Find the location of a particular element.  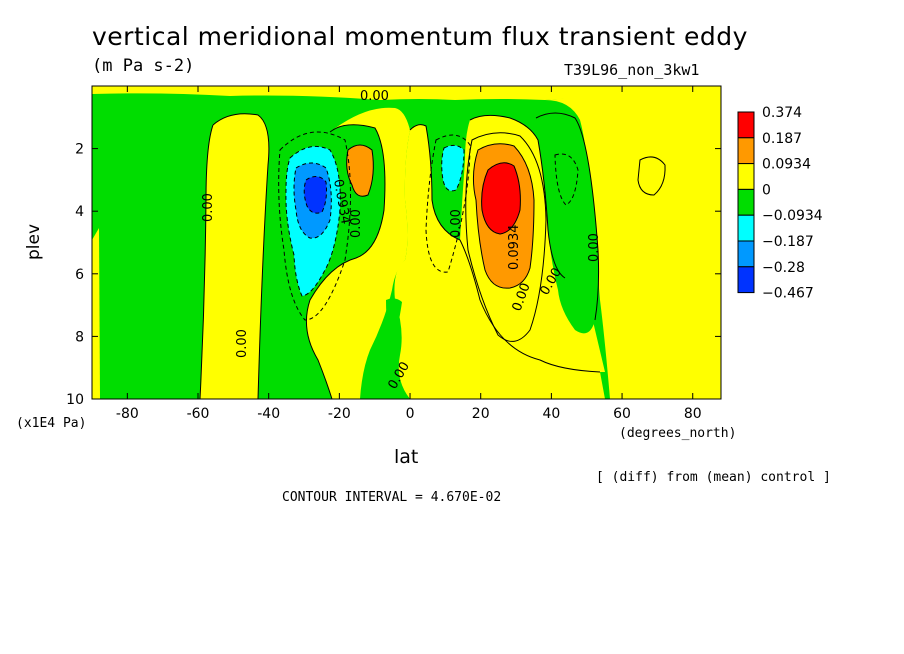

negative-island-south is located at coordinates (394, 321).